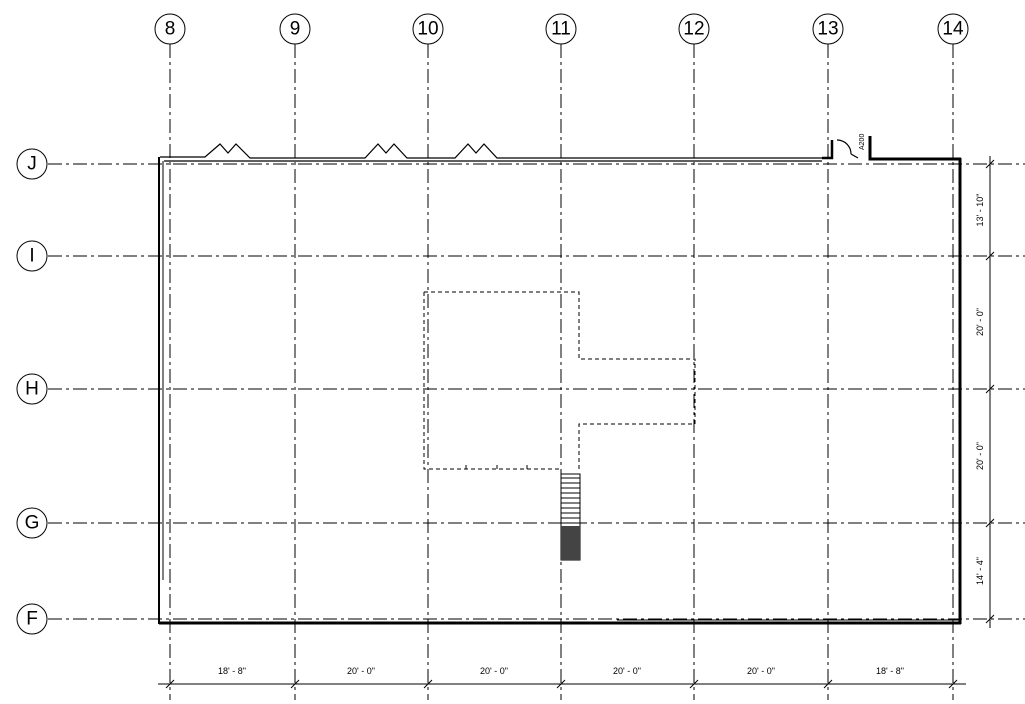 This screenshot has width=1025, height=704. I want to click on grid-label-col-13: 13, so click(827, 29).